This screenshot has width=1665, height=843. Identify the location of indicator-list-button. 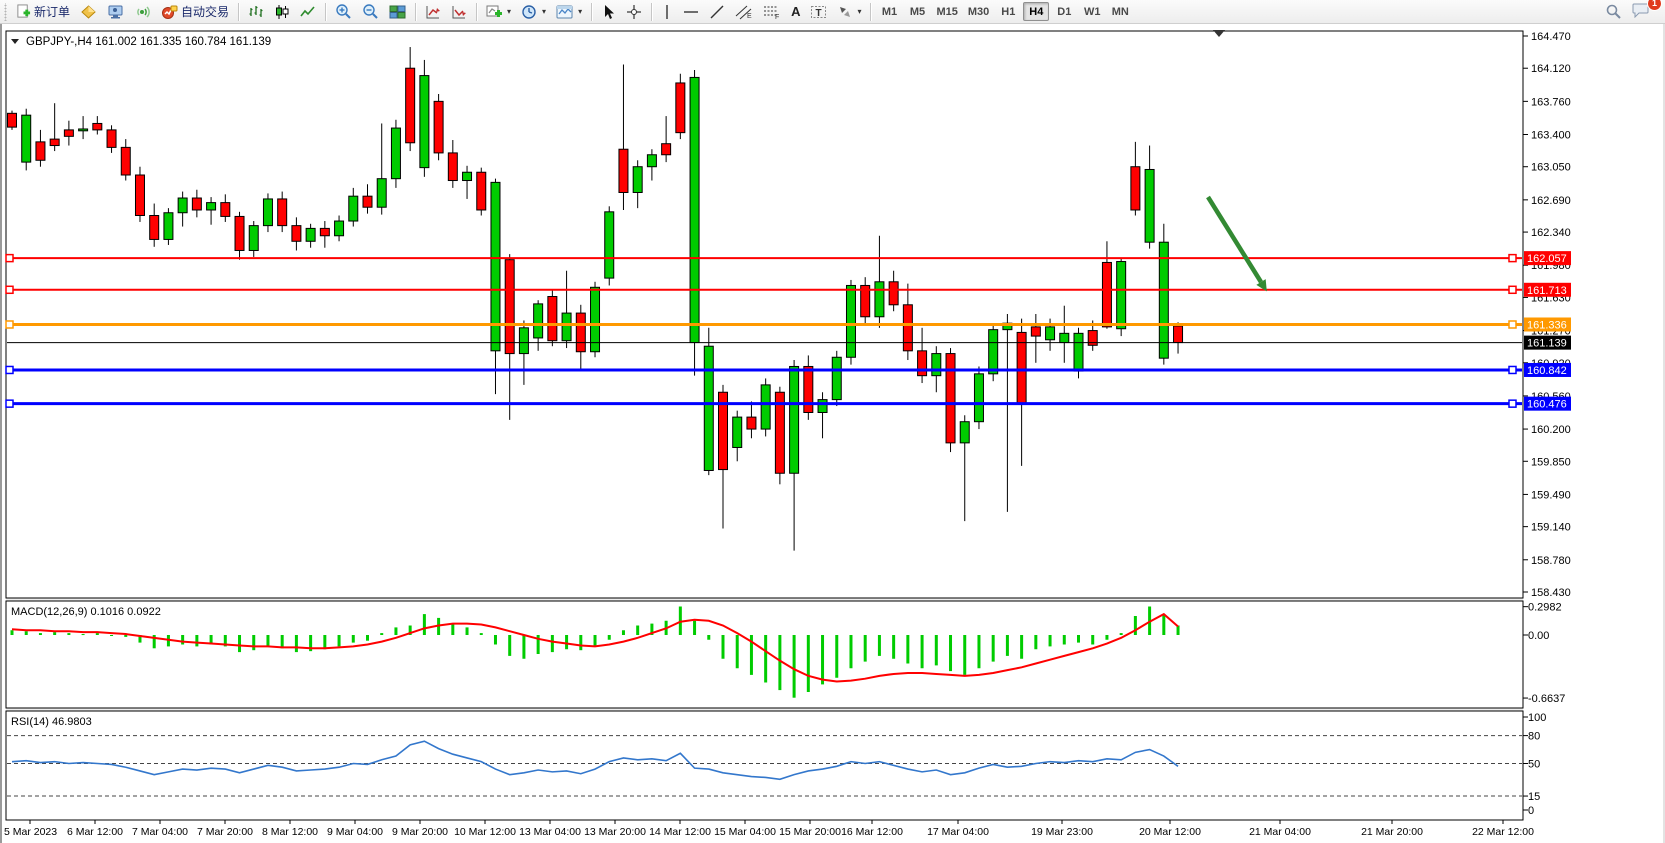
(459, 11).